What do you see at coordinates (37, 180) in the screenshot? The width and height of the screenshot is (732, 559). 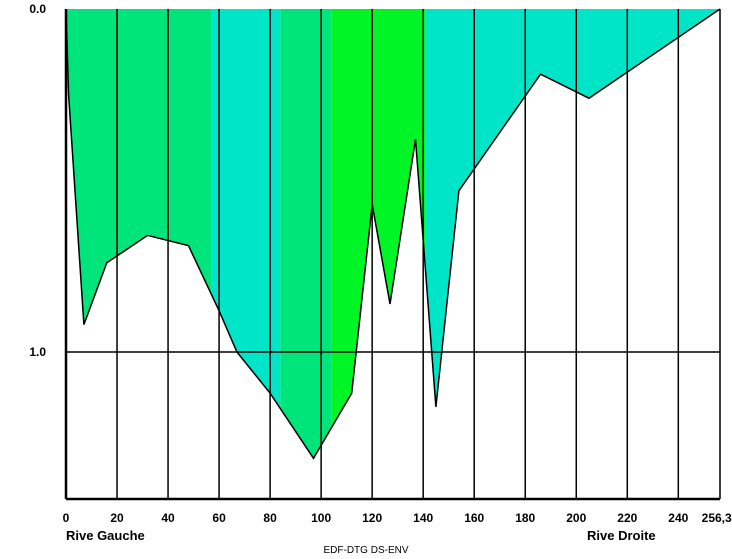 I see `y-tick-labels: 0.0 1.0` at bounding box center [37, 180].